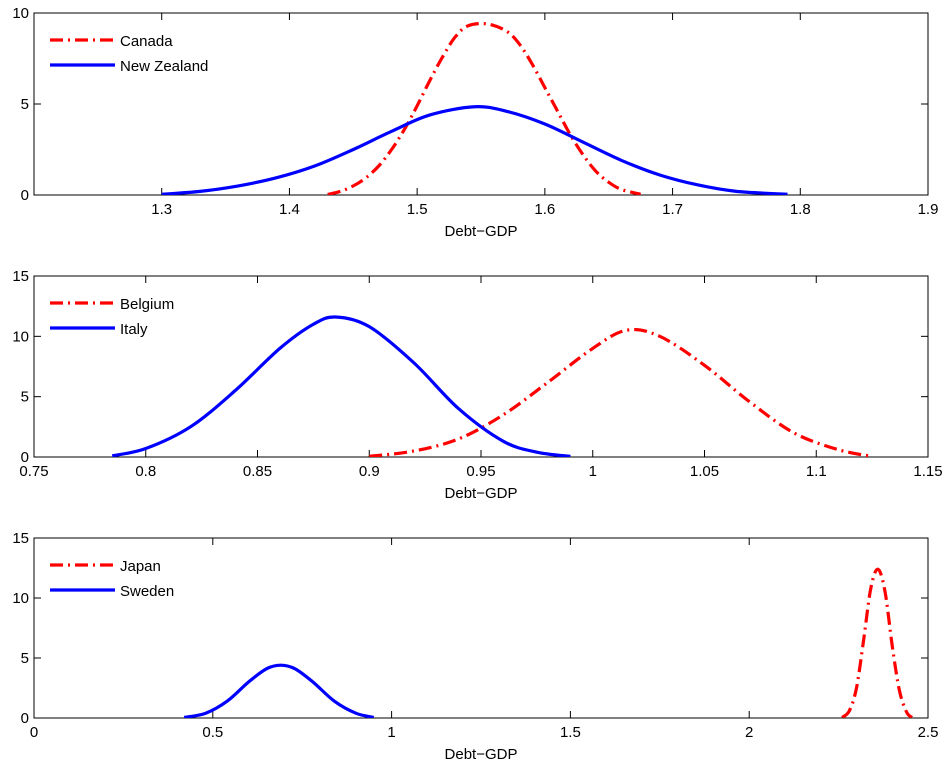  What do you see at coordinates (147, 591) in the screenshot?
I see `legend-entry: Sweden` at bounding box center [147, 591].